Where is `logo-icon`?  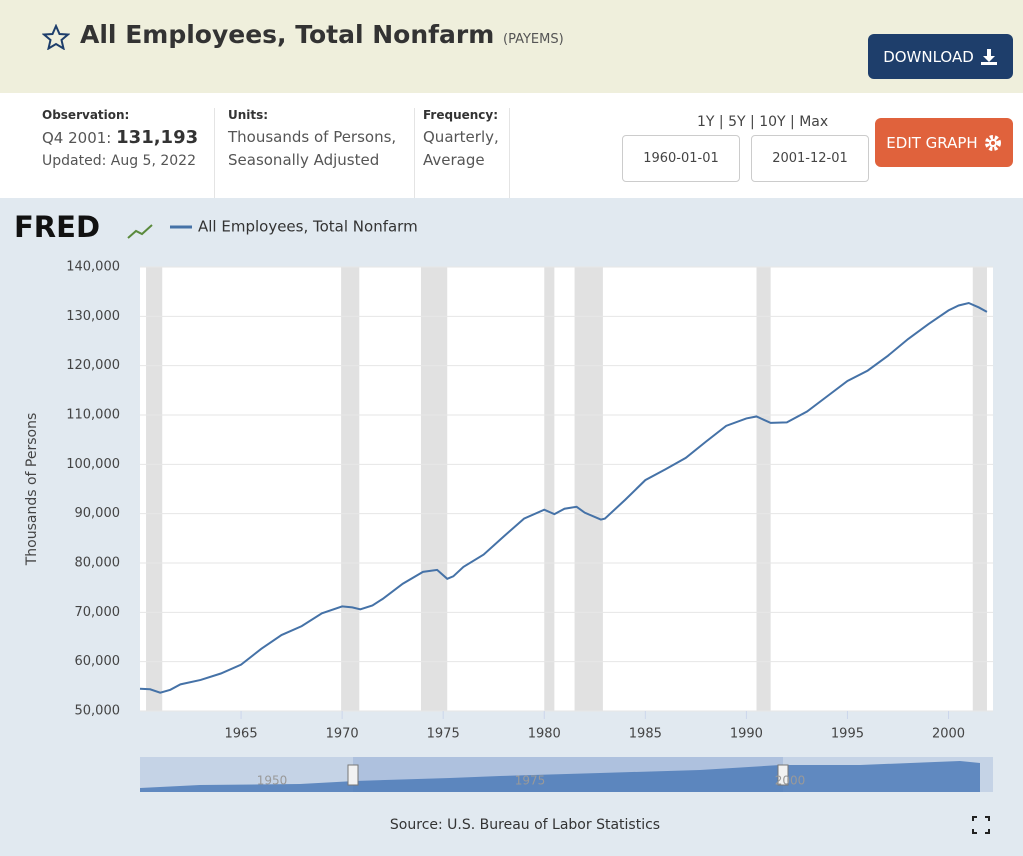
logo-icon is located at coordinates (140, 231).